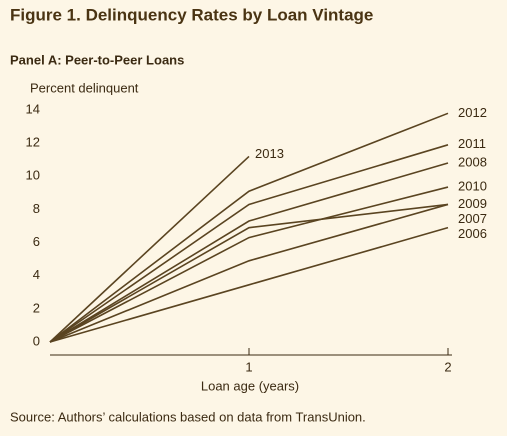 The width and height of the screenshot is (507, 436). Describe the element at coordinates (97, 59) in the screenshot. I see `chart-subtitle: Panel A: Peer-to-Peer Loans` at that location.